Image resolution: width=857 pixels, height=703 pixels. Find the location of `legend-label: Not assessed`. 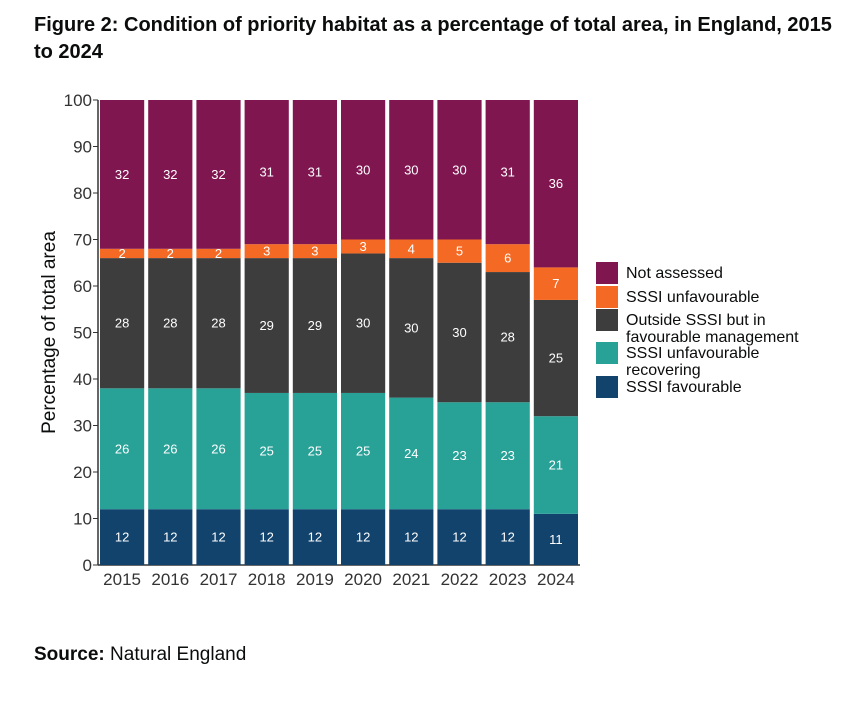

legend-label: Not assessed is located at coordinates (674, 273).